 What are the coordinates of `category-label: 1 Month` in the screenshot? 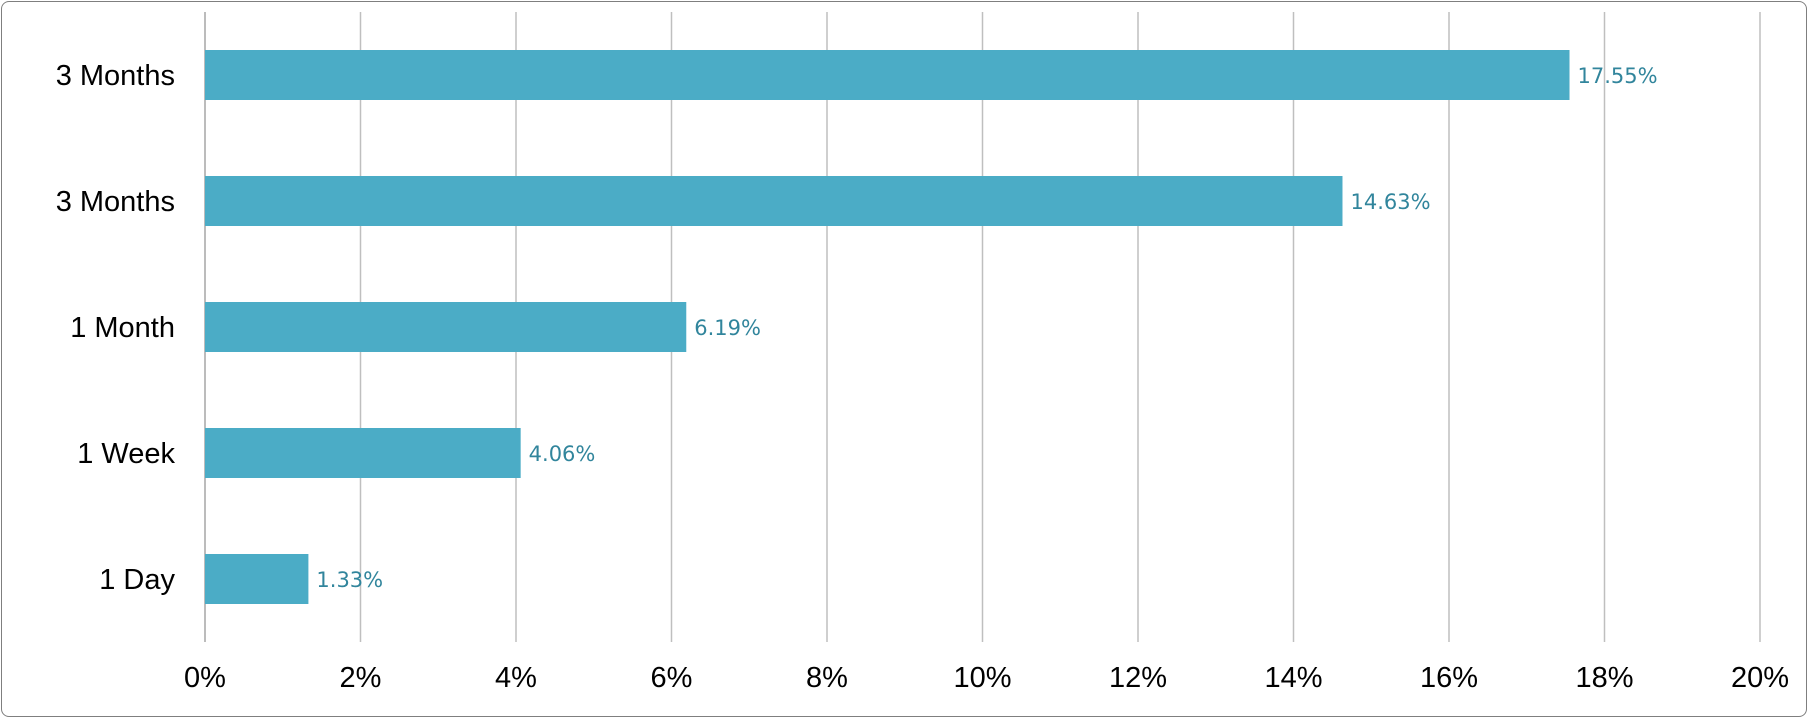 It's located at (122, 328).